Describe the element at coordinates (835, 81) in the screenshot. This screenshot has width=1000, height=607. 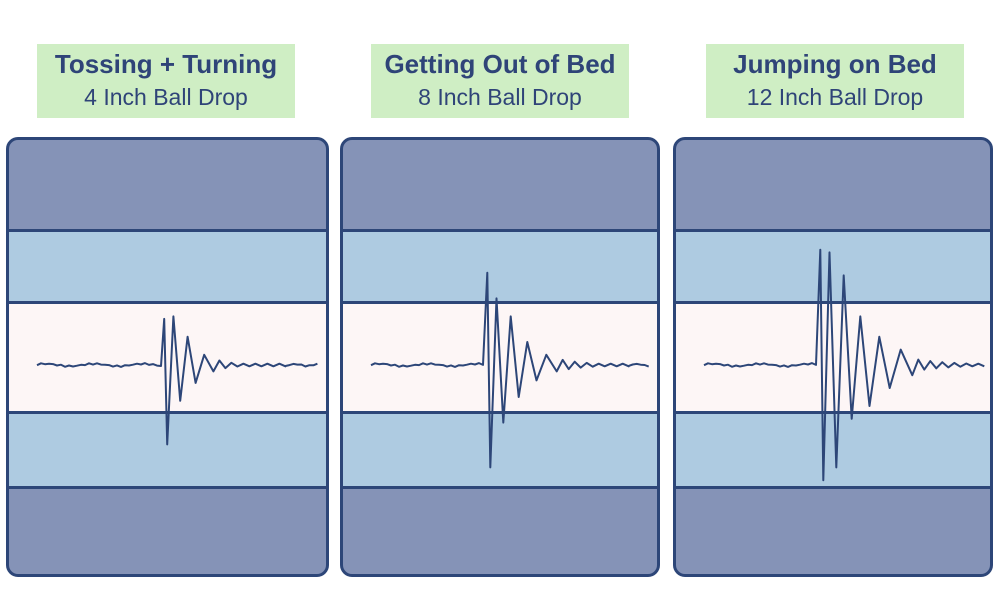
I see `label-panel-3: Jumping on Bed 12 Inch Ball Drop` at that location.